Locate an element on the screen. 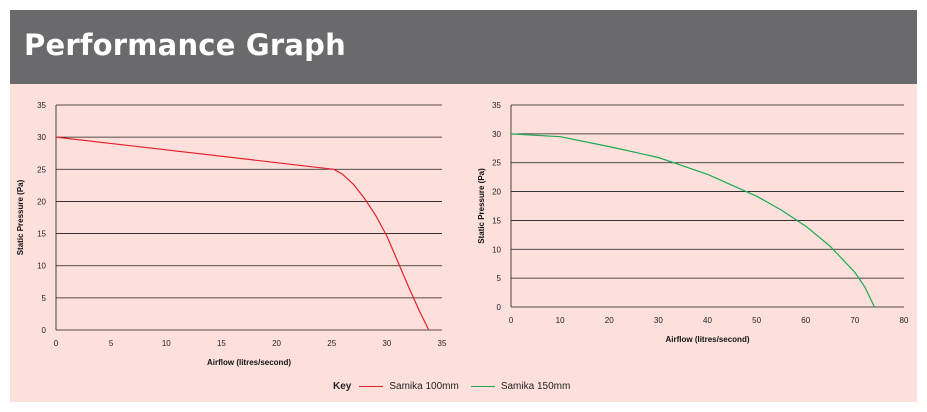  key-label: Samika 150mm is located at coordinates (535, 386).